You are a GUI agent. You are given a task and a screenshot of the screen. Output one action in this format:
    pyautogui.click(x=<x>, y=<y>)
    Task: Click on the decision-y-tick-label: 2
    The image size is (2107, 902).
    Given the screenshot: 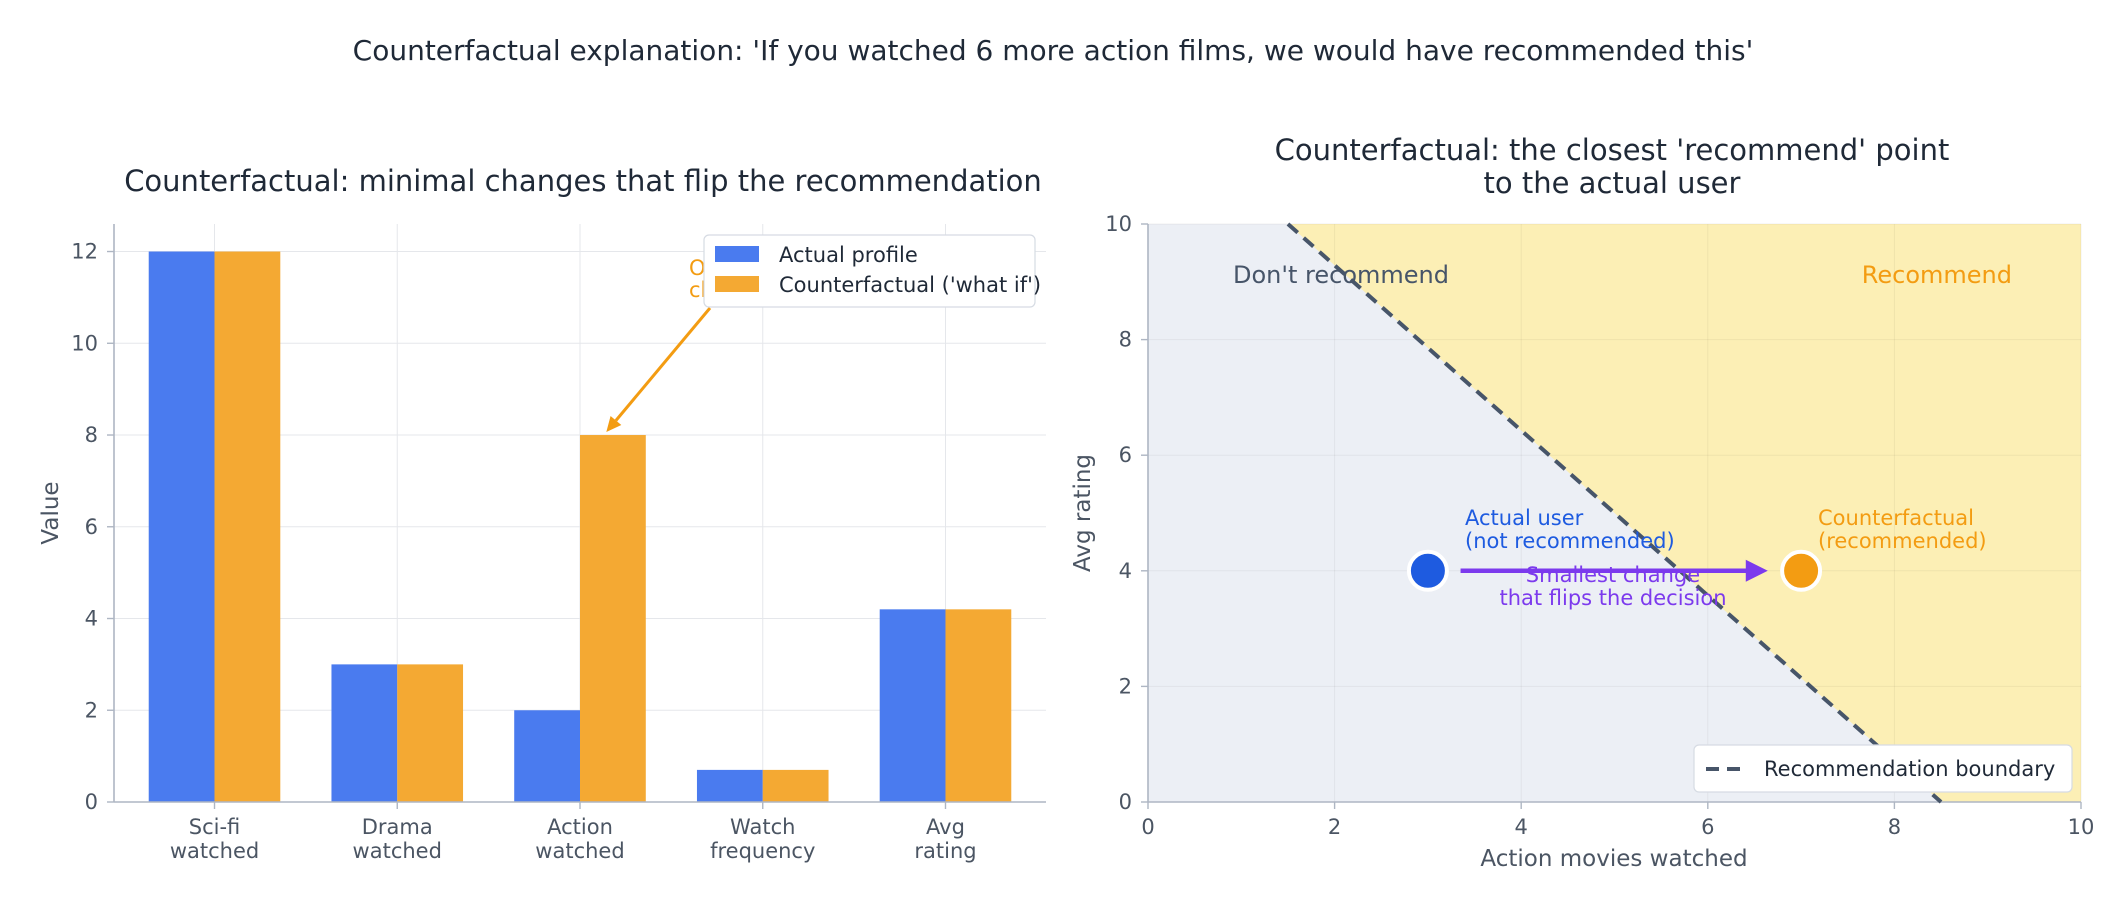 What is the action you would take?
    pyautogui.click(x=1125, y=686)
    